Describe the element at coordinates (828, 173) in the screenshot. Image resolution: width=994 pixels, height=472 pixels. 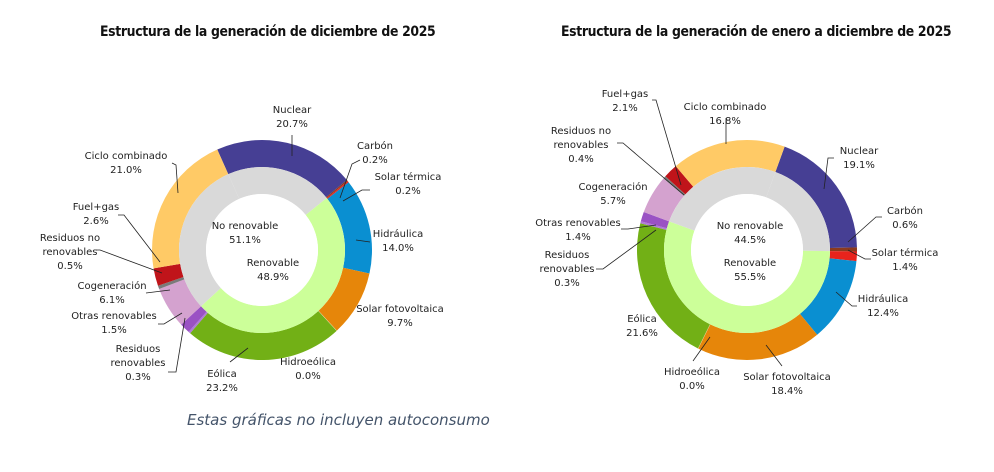
I see `leader-line-nuclear` at that location.